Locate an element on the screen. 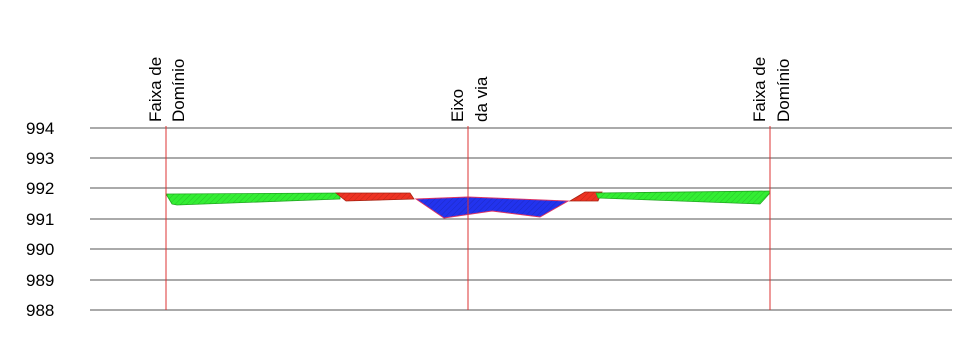 The width and height of the screenshot is (954, 360). left-domain-label-line2: Domínio is located at coordinates (178, 90).